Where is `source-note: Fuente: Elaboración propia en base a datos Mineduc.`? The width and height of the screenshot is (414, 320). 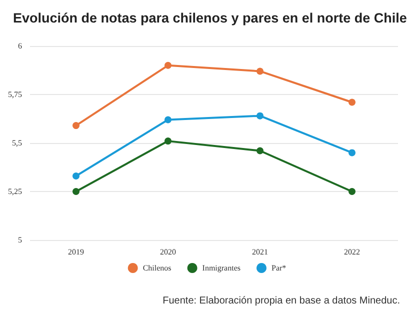 source-note: Fuente: Elaboración propia en base a datos Mineduc. is located at coordinates (281, 301).